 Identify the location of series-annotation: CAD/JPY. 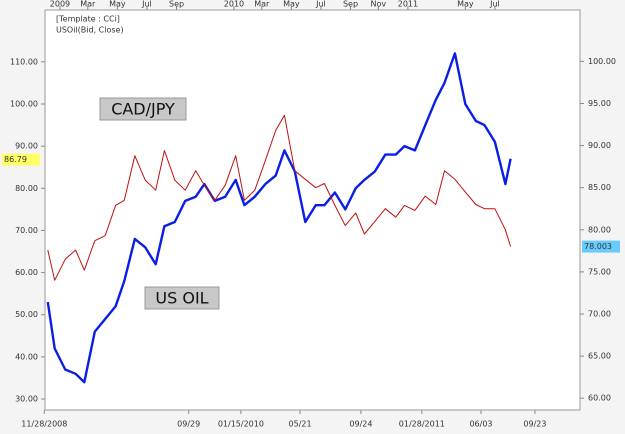
(143, 109).